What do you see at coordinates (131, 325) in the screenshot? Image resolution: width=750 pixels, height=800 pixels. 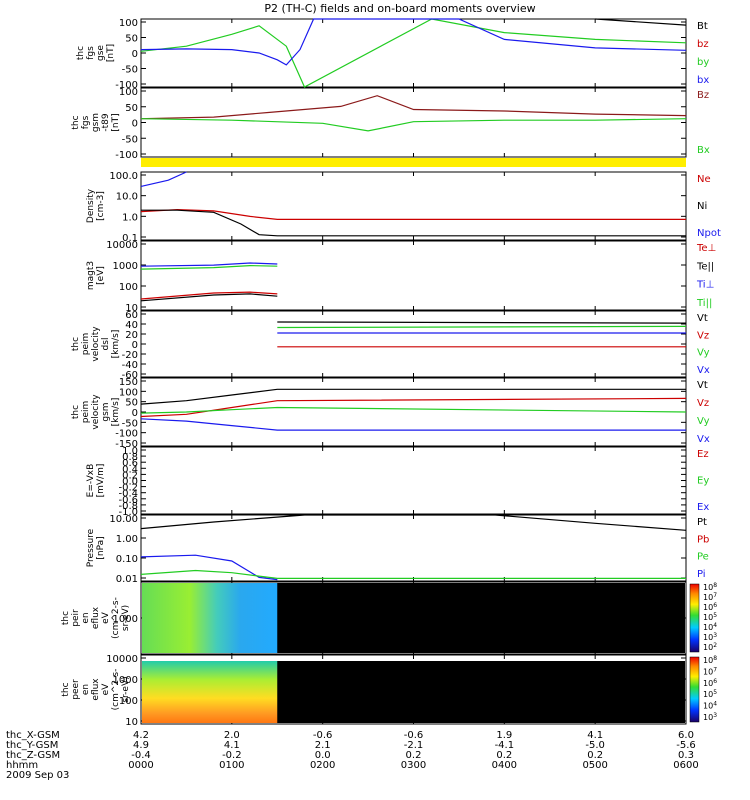 I see `ytick-label: 40` at bounding box center [131, 325].